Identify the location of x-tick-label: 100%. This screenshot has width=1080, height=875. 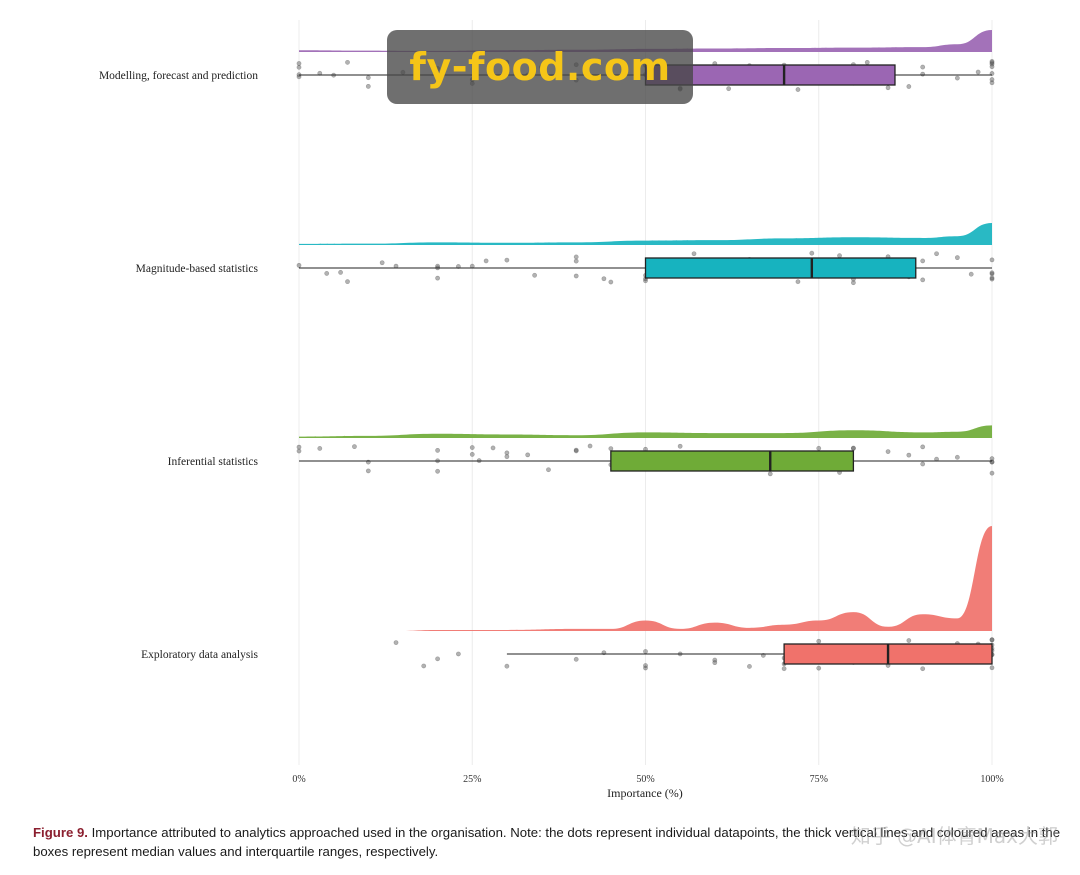
(991, 779).